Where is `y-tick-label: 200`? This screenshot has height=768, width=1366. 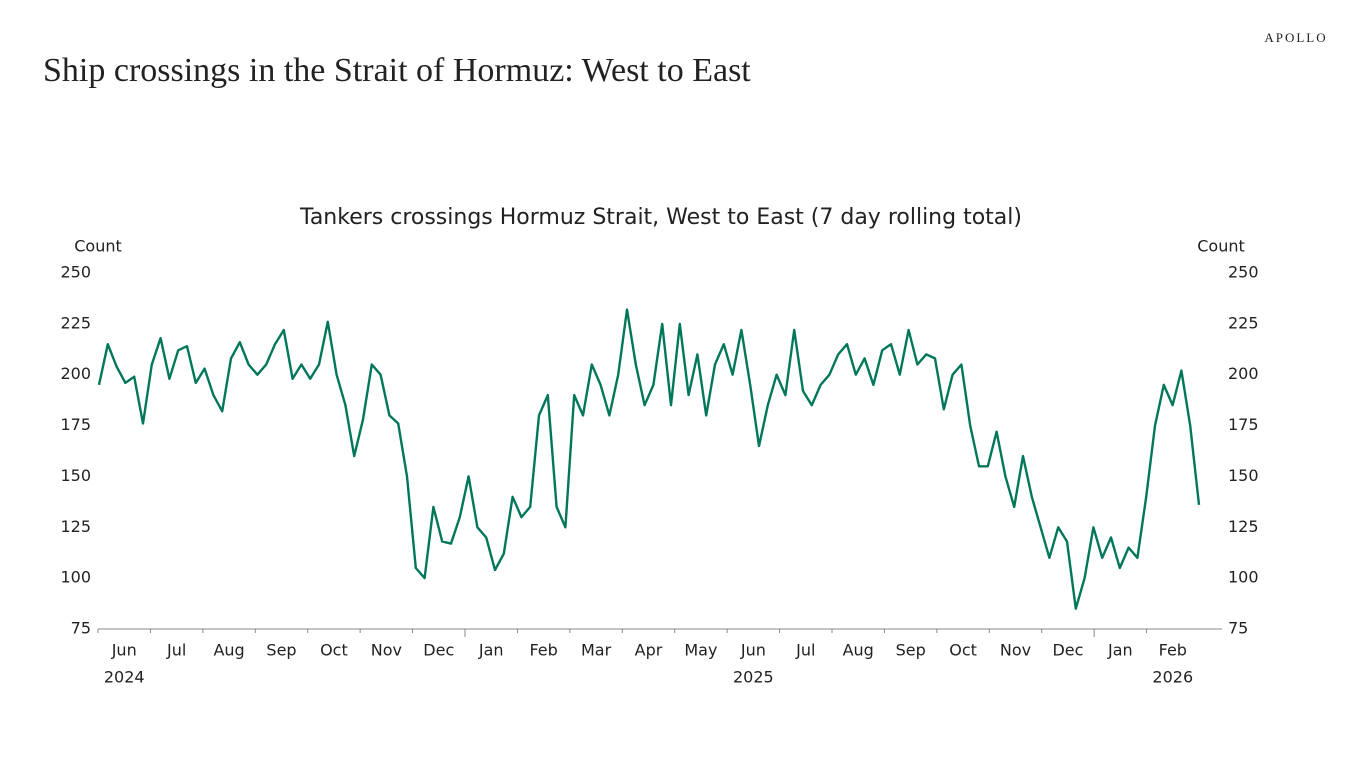
y-tick-label: 200 is located at coordinates (75, 373).